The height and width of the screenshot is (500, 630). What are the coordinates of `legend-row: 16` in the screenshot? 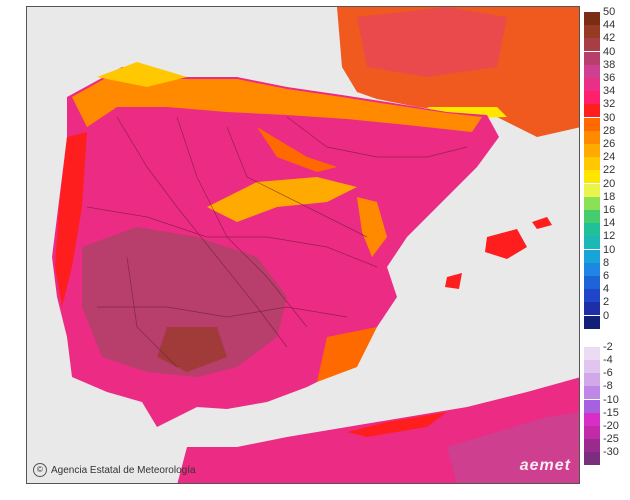 It's located at (607, 213).